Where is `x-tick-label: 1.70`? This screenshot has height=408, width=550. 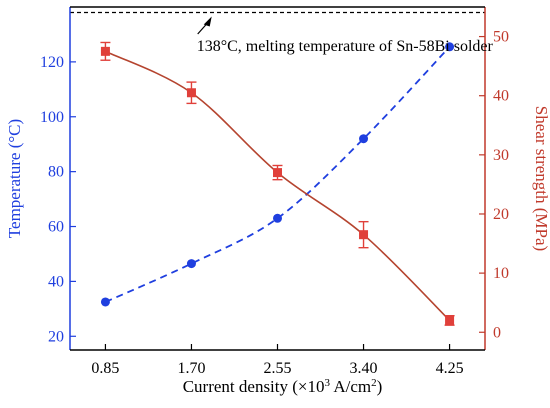
x-tick-label: 1.70 is located at coordinates (191, 368).